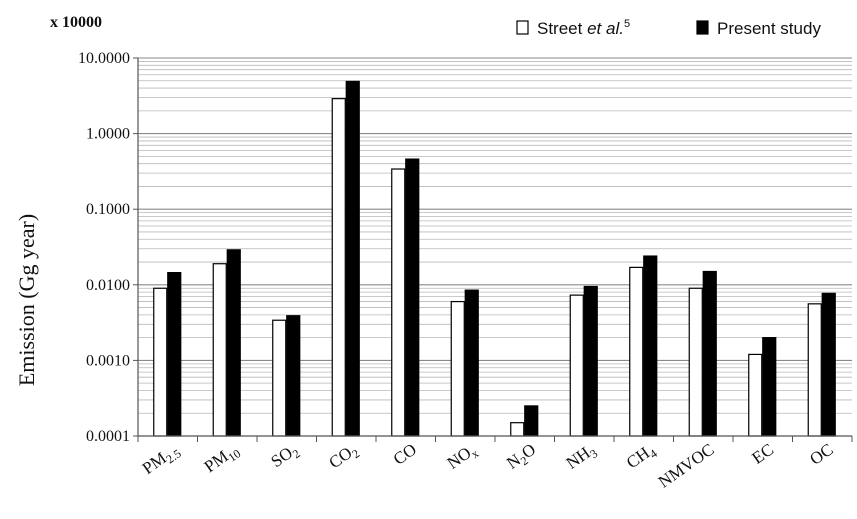 Image resolution: width=857 pixels, height=519 pixels. I want to click on x-category-label-1: PM10, so click(222, 459).